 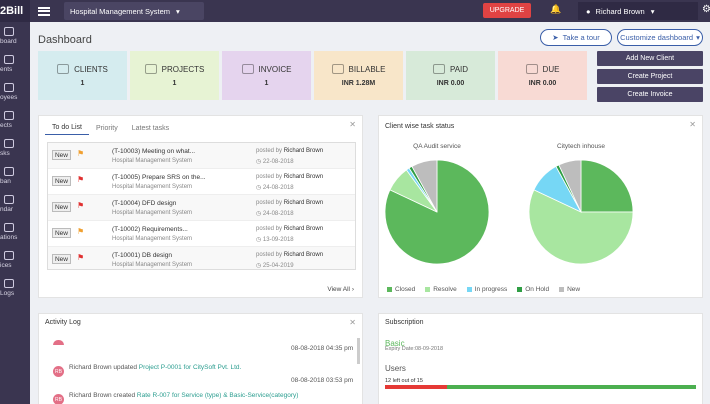 I want to click on task-date: ◷ 24-08-2018, so click(x=275, y=213).